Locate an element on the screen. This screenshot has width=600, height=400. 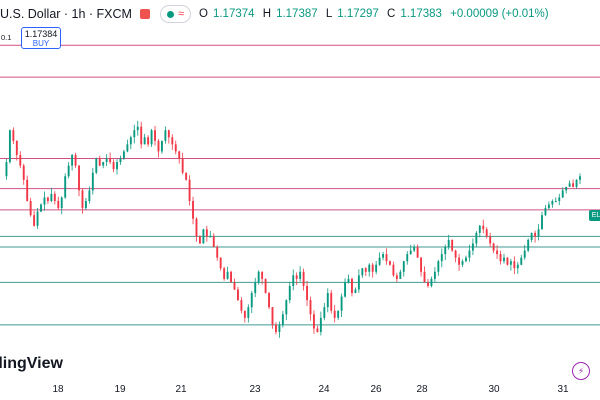
close-value: 1.17383 is located at coordinates (421, 14).